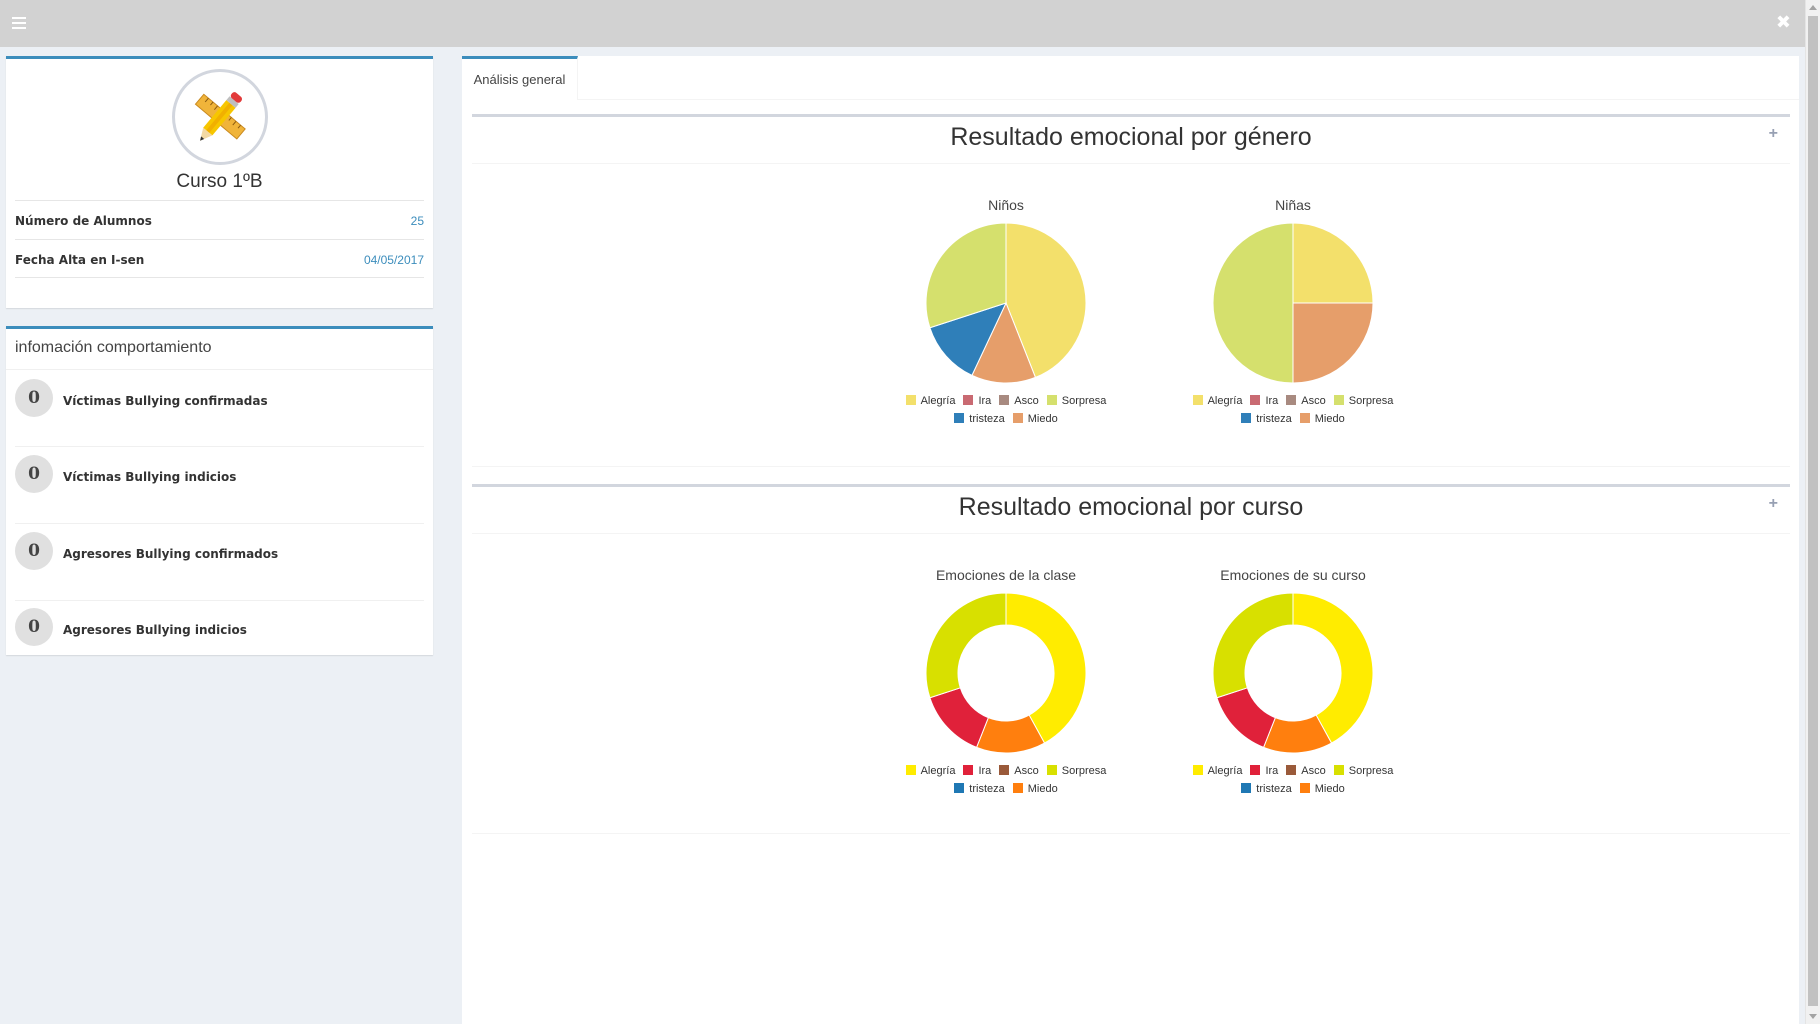 The height and width of the screenshot is (1024, 1820). What do you see at coordinates (113, 347) in the screenshot?
I see `behavior-title: infomación comportamiento` at bounding box center [113, 347].